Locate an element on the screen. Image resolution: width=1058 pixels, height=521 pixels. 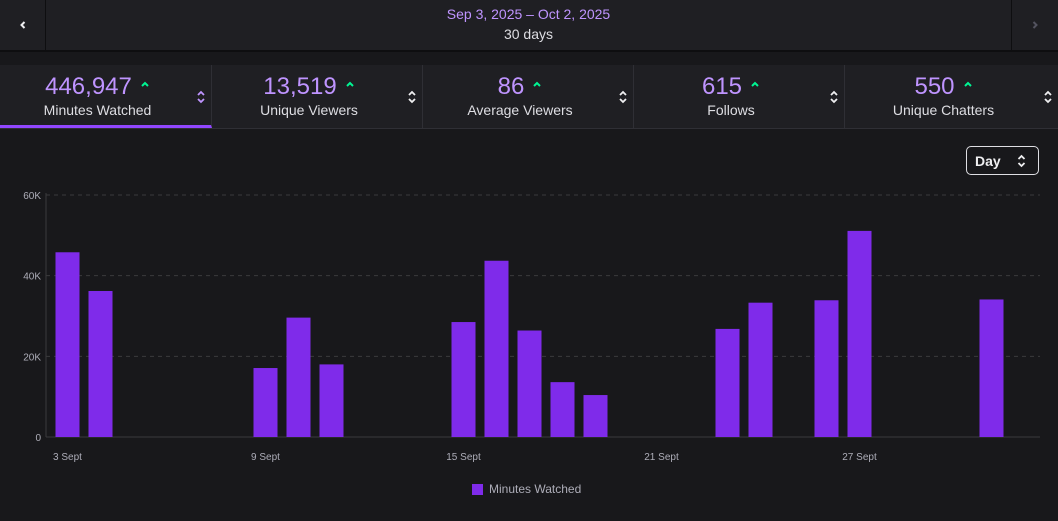
stat-value: 615 is located at coordinates (722, 86).